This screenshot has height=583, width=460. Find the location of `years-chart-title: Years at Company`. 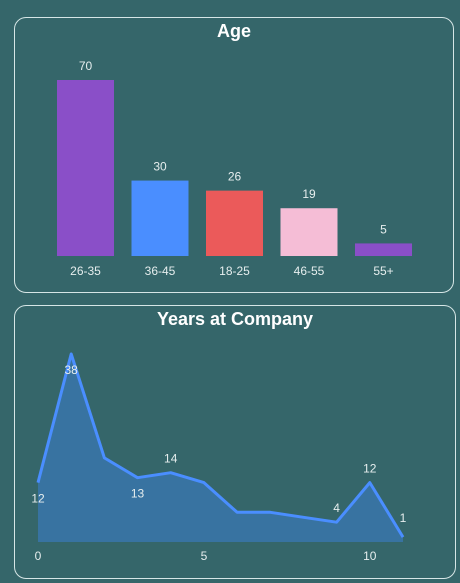

years-chart-title: Years at Company is located at coordinates (235, 319).